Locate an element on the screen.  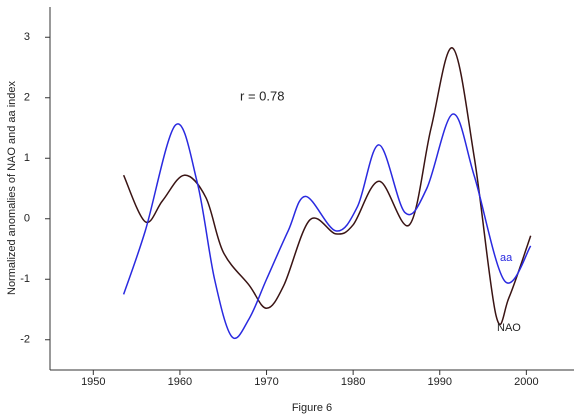
y-tick-label: -2 is located at coordinates (25, 340).